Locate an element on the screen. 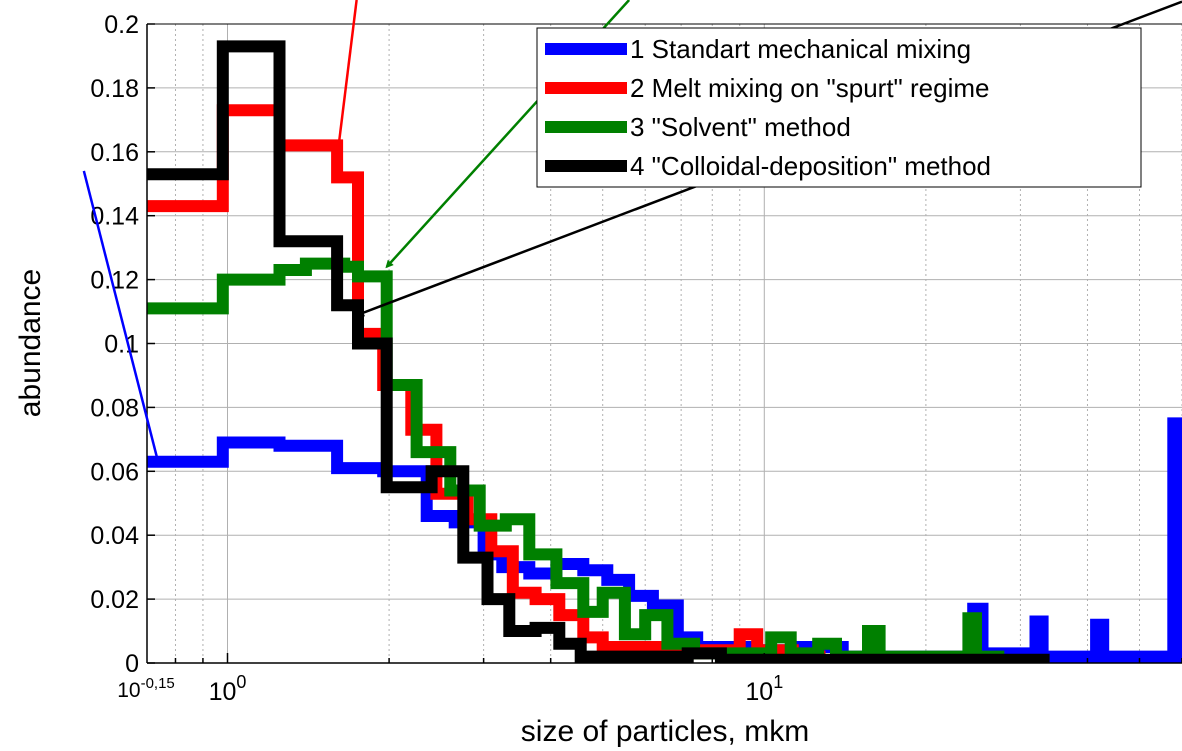 This screenshot has height=751, width=1182. x-axis-title: size of particles, mkm is located at coordinates (665, 731).